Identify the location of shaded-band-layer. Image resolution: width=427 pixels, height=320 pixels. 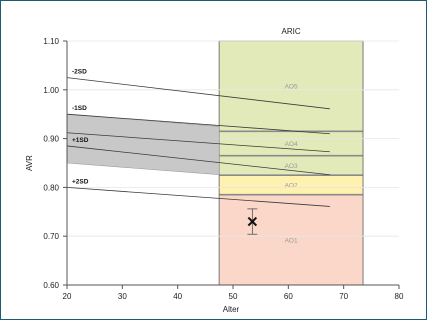
(143, 144).